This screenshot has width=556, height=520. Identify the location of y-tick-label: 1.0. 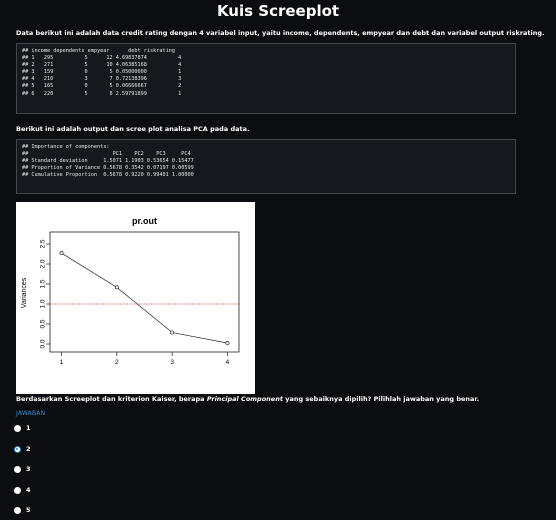
(43, 303).